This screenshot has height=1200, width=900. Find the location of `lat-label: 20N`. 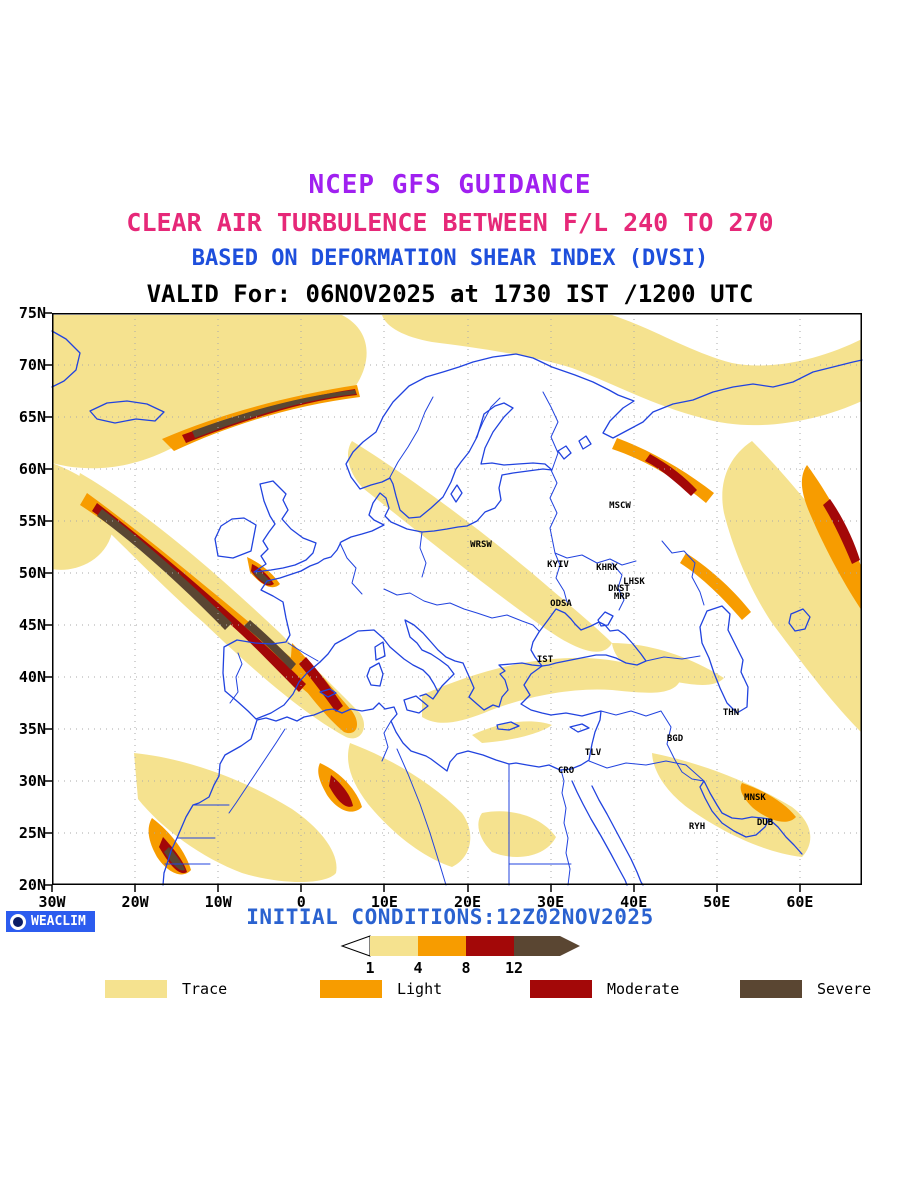

lat-label: 20N is located at coordinates (32, 885).